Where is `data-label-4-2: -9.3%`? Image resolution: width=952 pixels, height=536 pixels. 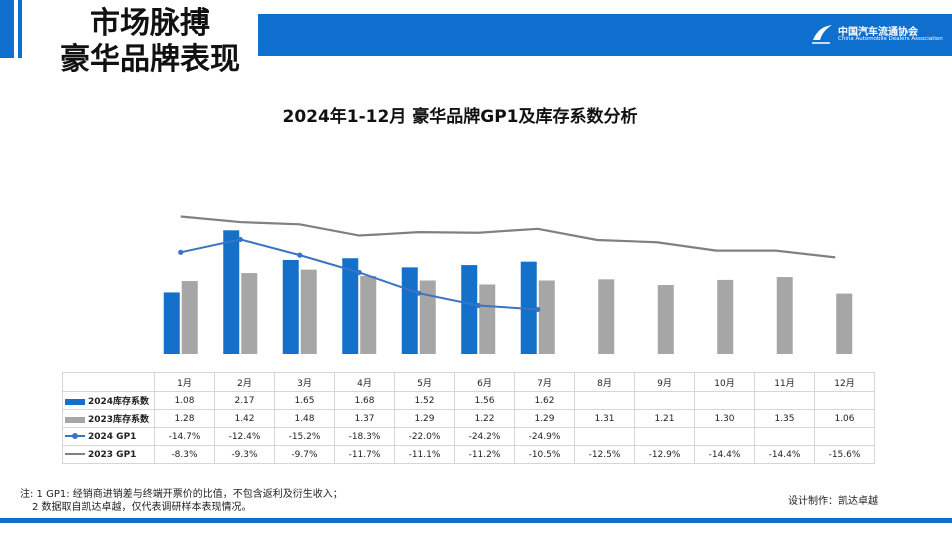 data-label-4-2: -9.3% is located at coordinates (244, 454).